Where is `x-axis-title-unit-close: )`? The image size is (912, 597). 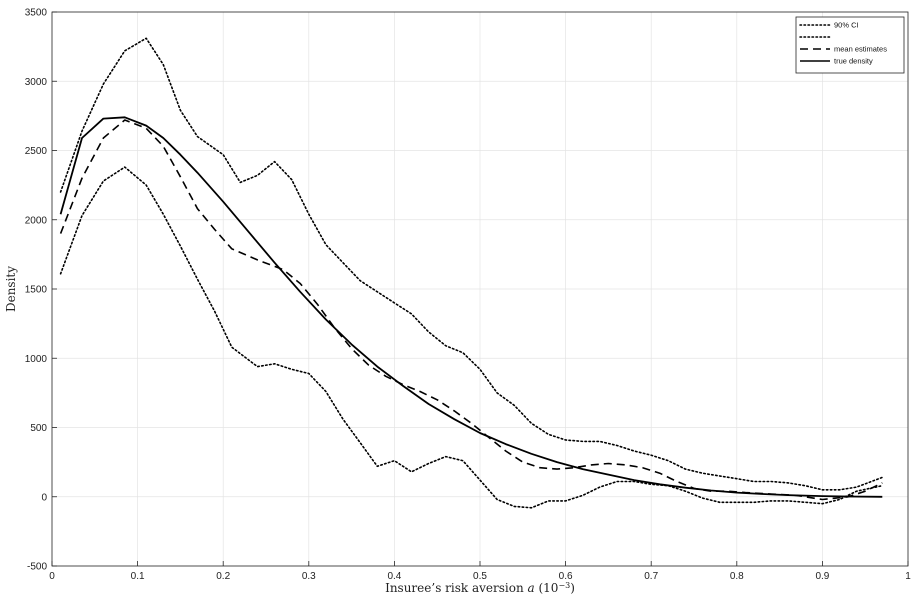
x-axis-title-unit-close: ) is located at coordinates (572, 588).